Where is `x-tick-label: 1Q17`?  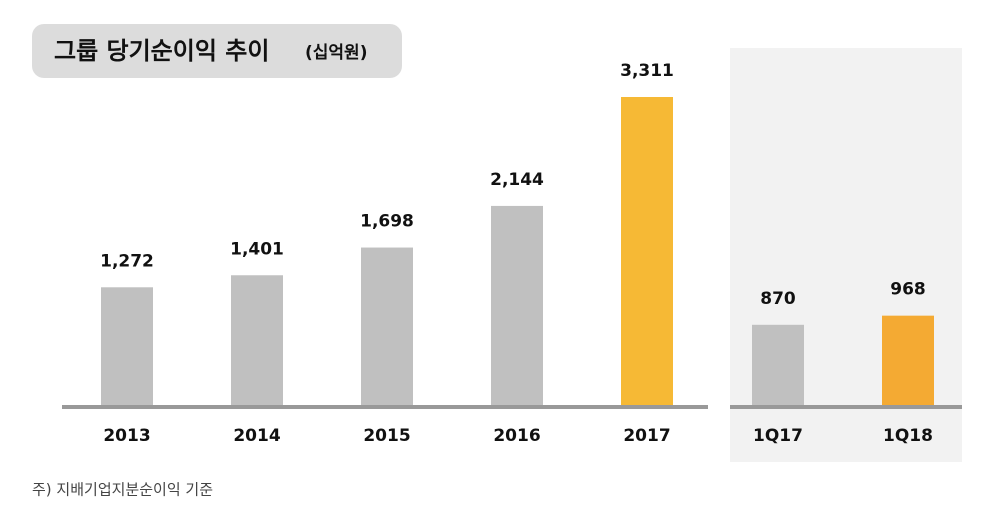 x-tick-label: 1Q17 is located at coordinates (778, 436).